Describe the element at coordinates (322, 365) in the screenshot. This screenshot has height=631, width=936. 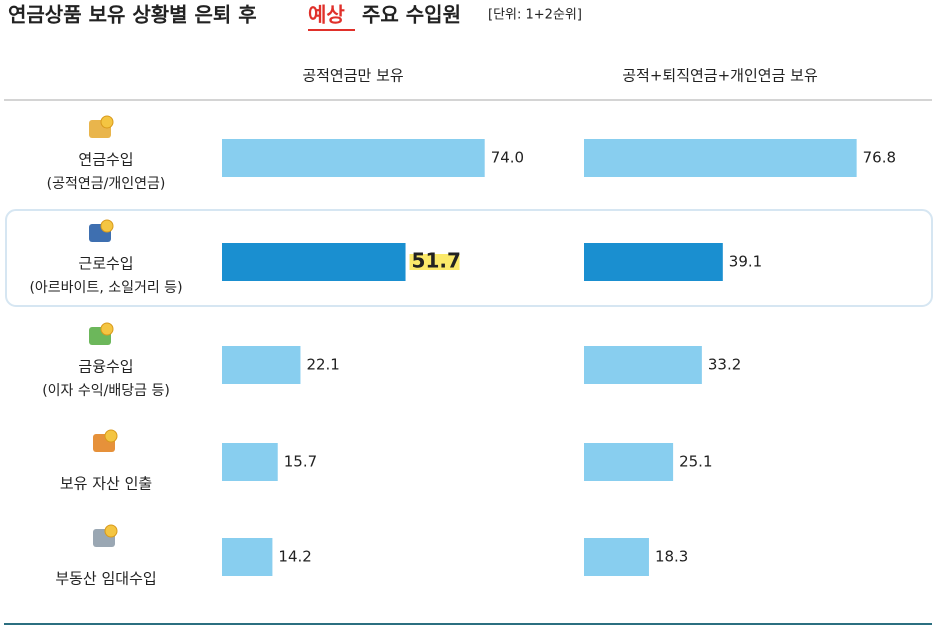
I see `value-label: 22.1` at that location.